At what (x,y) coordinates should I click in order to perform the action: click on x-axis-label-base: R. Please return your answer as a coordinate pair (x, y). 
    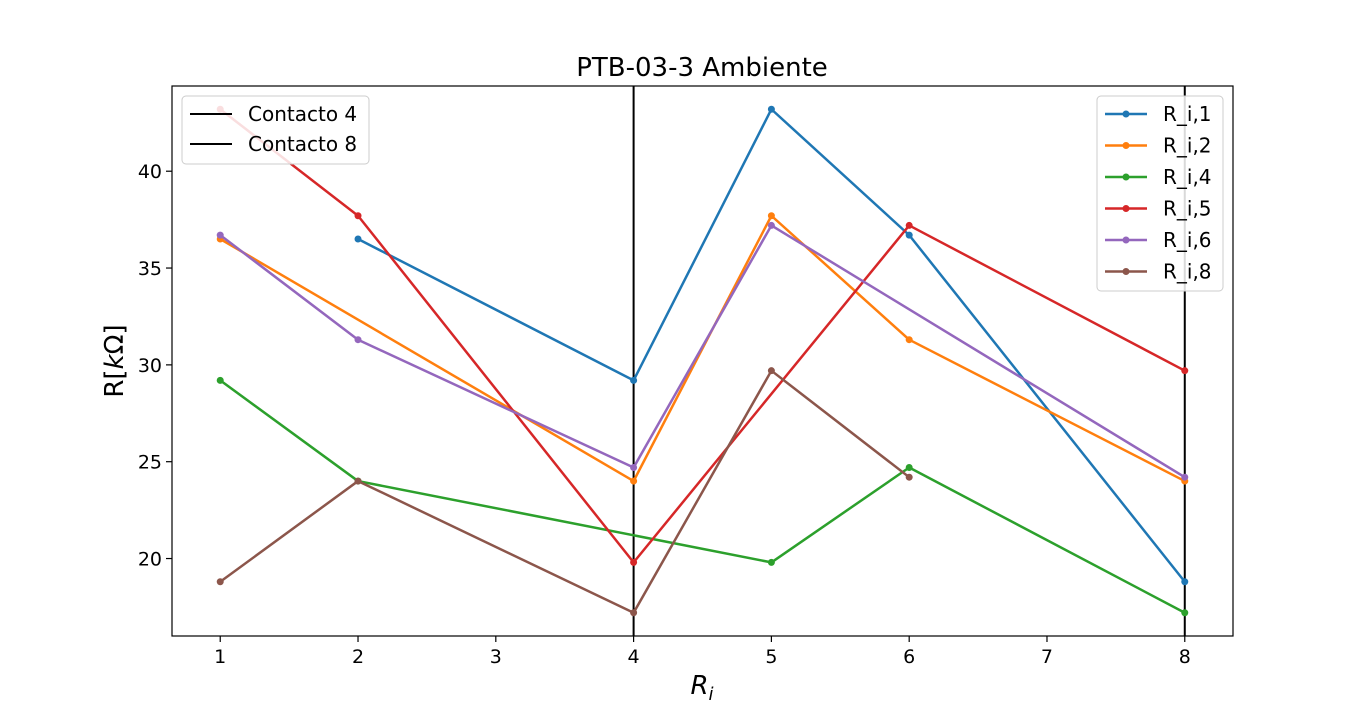
    Looking at the image, I should click on (699, 686).